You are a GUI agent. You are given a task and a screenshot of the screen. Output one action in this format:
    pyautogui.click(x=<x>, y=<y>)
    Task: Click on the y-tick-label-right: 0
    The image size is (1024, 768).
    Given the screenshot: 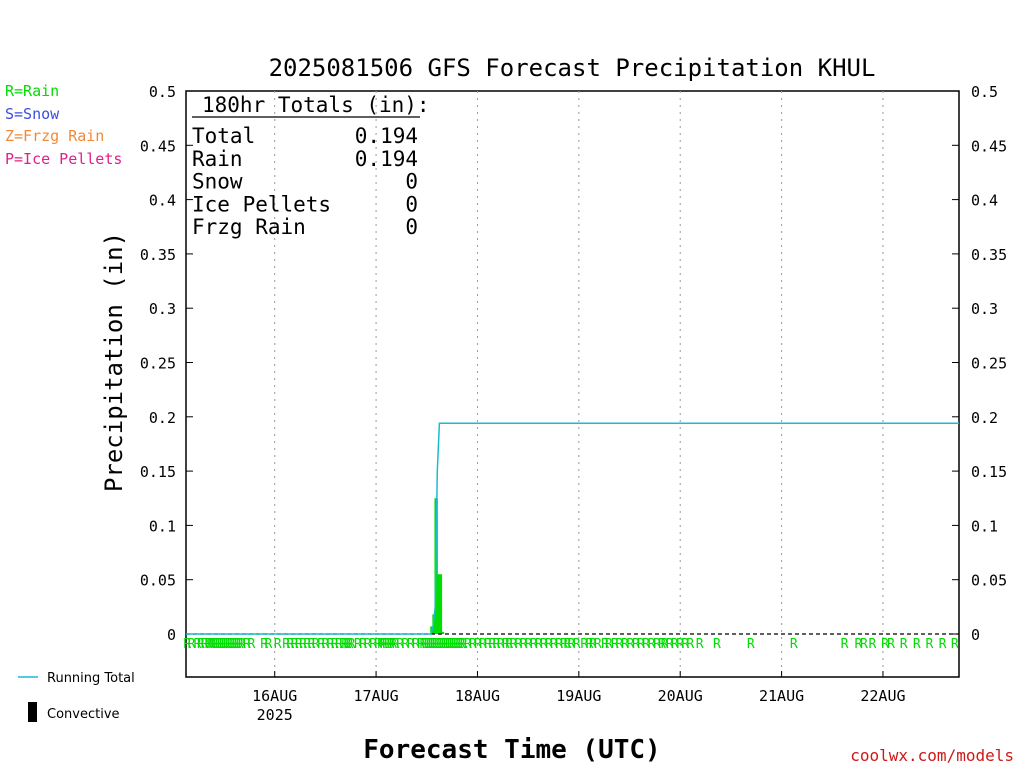 What is the action you would take?
    pyautogui.click(x=975, y=635)
    